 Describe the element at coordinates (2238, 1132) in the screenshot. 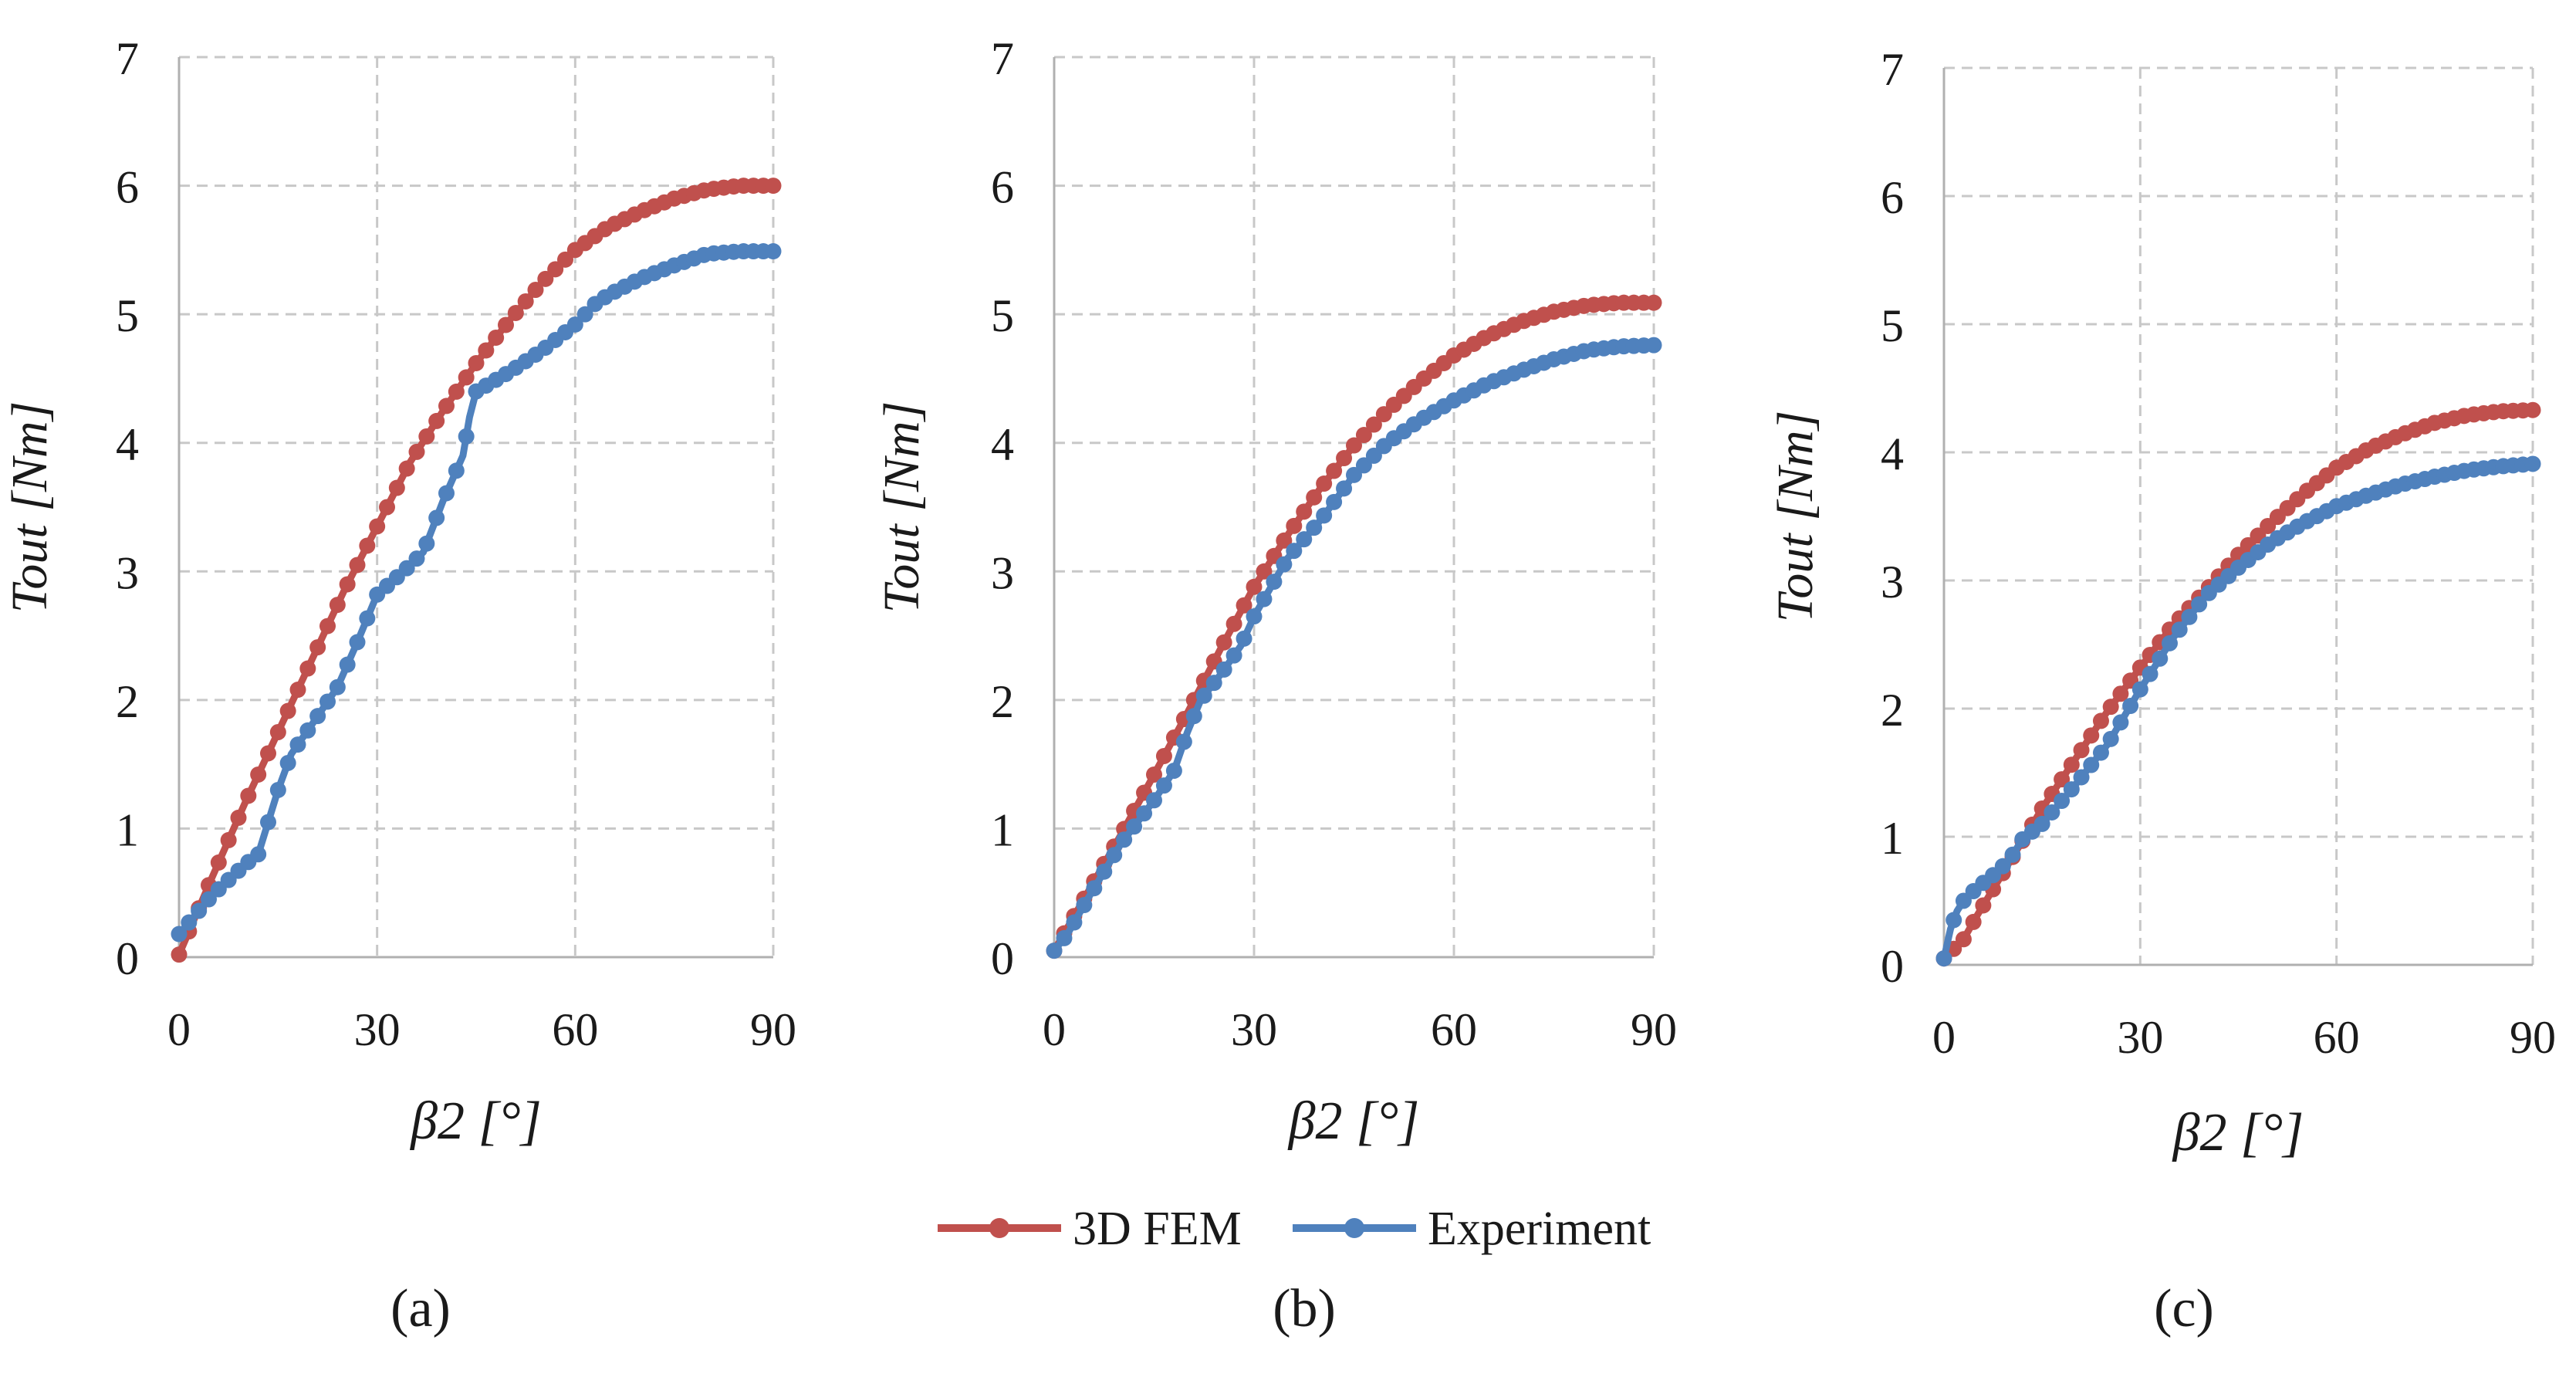

I see `x-axis-label-c: β2 [°]` at that location.